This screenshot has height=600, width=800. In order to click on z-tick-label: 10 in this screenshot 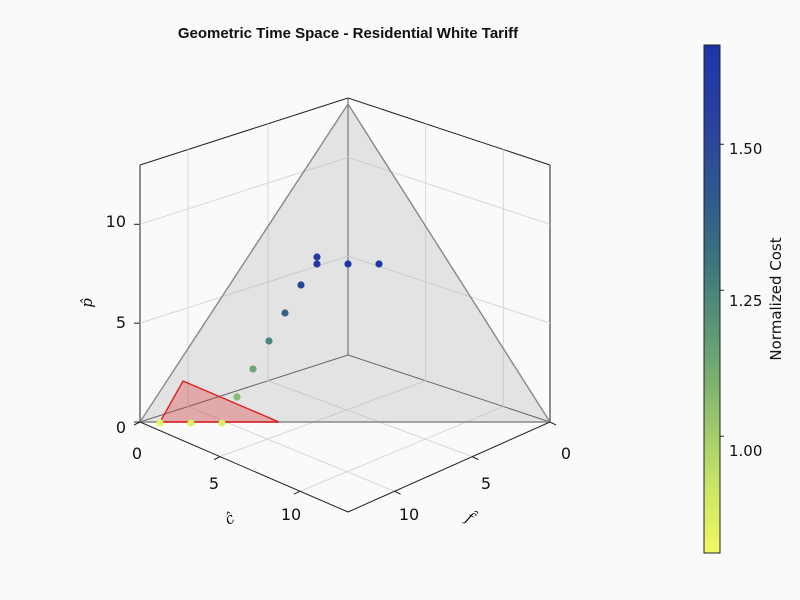, I will do `click(116, 221)`.